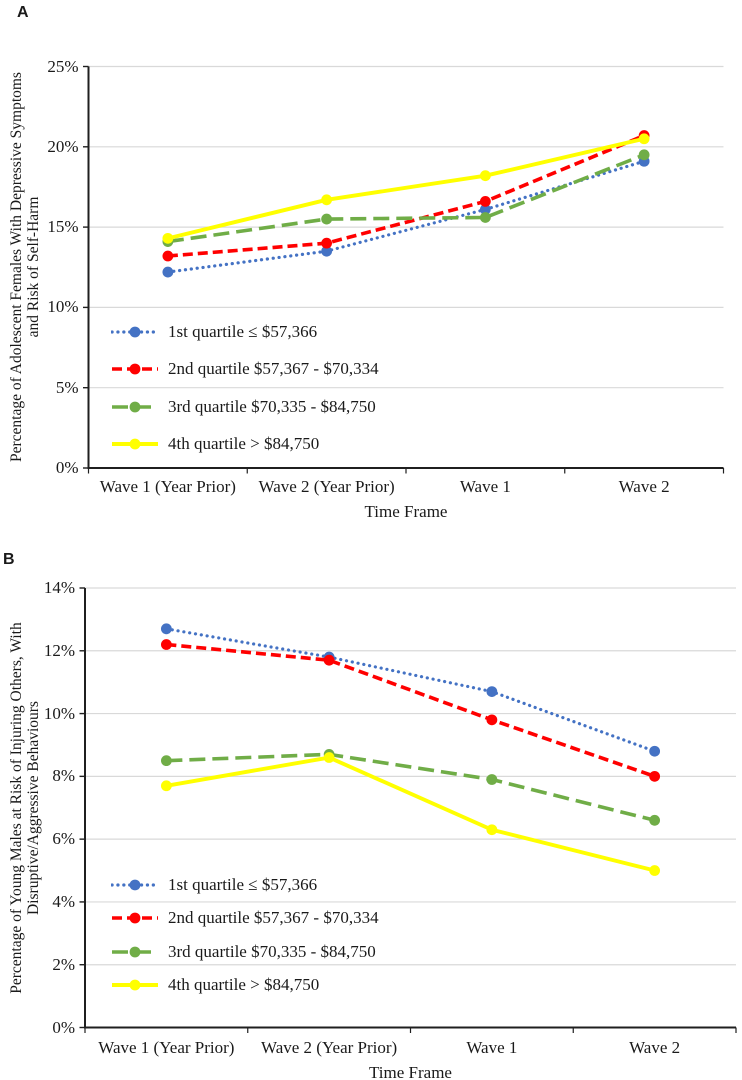 This screenshot has width=742, height=1080. Describe the element at coordinates (23, 12) in the screenshot. I see `panel-a-letter: A` at that location.